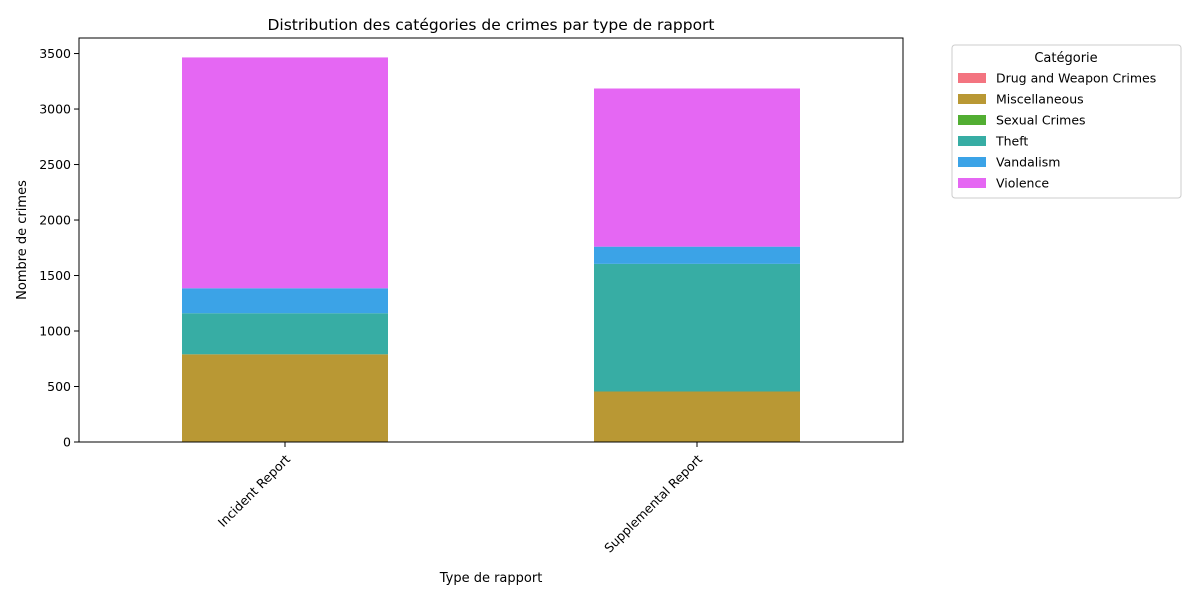 The width and height of the screenshot is (1200, 600). I want to click on y-tick-label: 2000, so click(55, 220).